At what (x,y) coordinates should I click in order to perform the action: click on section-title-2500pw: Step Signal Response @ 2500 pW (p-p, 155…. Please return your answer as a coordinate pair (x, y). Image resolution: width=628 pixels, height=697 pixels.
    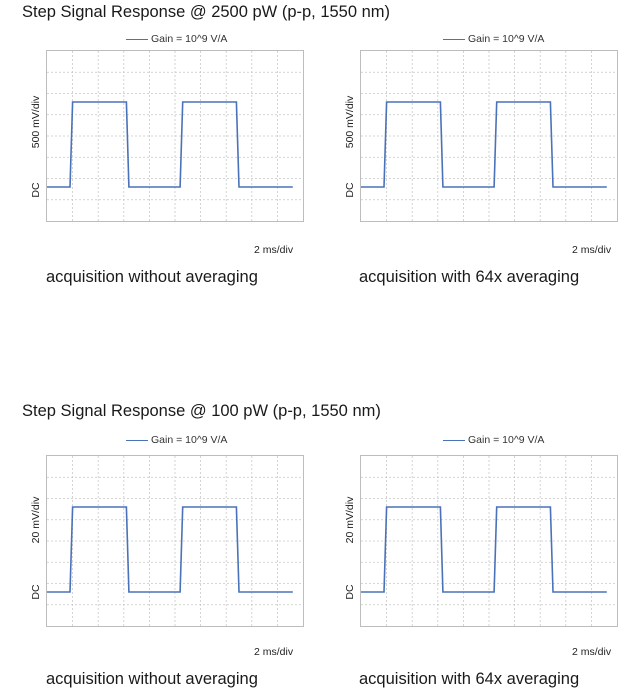
    Looking at the image, I should click on (206, 12).